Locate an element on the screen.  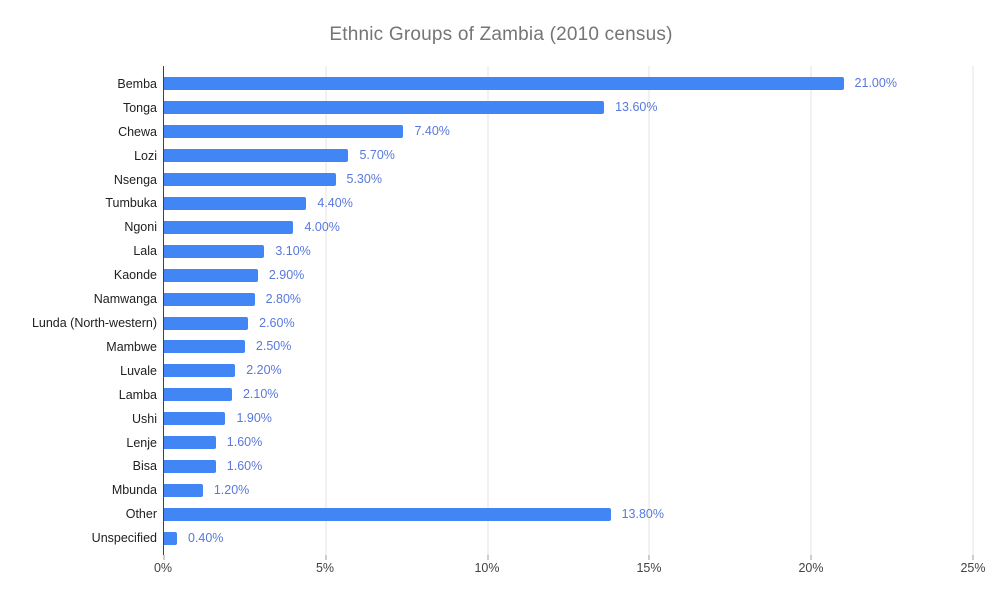
bar-row: 2.80% is located at coordinates (568, 299).